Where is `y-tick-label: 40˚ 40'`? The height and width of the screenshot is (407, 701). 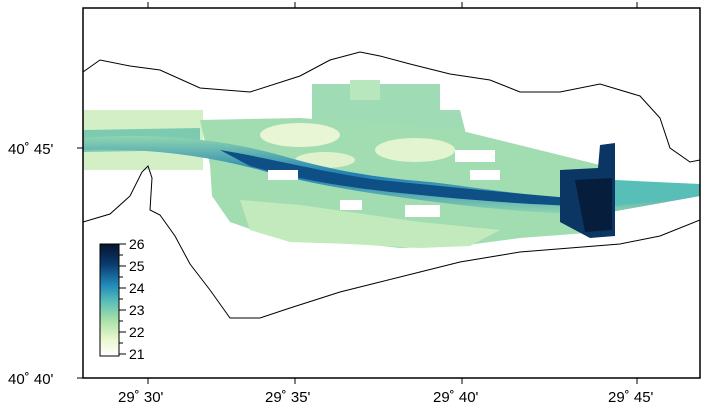
y-tick-label: 40˚ 40' is located at coordinates (31, 379).